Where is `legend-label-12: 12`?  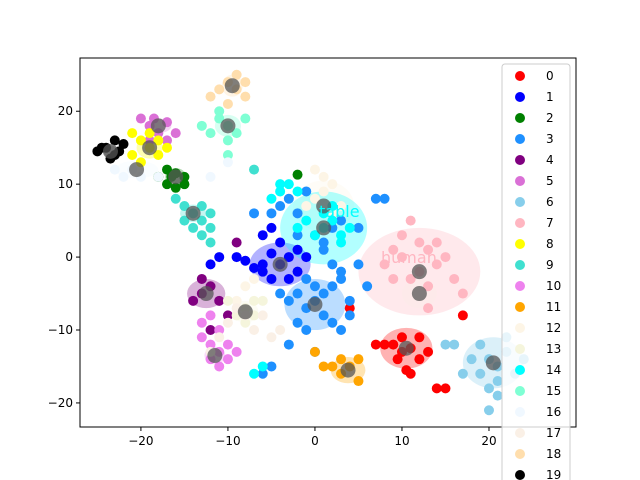
legend-label-12: 12 is located at coordinates (553, 328).